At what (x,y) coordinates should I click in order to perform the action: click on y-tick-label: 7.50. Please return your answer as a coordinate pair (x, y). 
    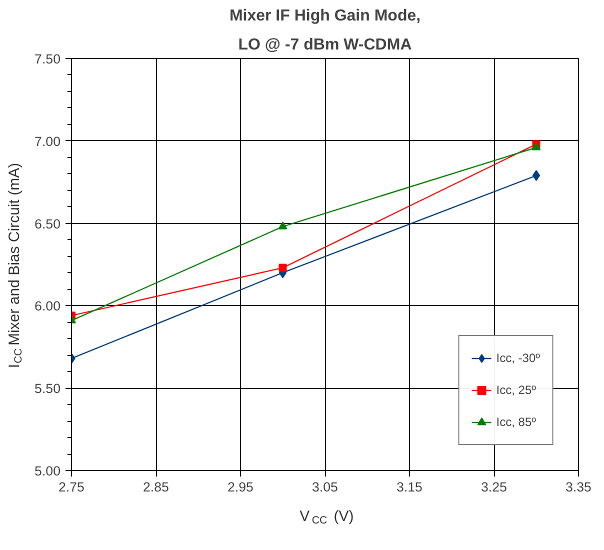
    Looking at the image, I should click on (47, 59).